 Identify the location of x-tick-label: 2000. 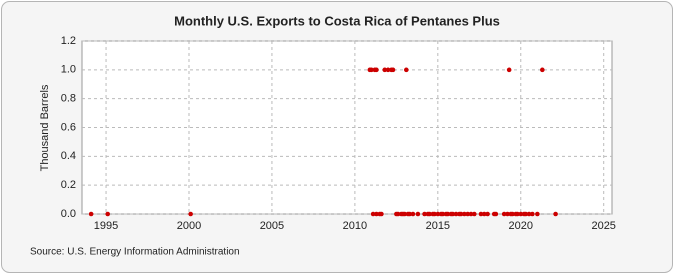
(189, 226).